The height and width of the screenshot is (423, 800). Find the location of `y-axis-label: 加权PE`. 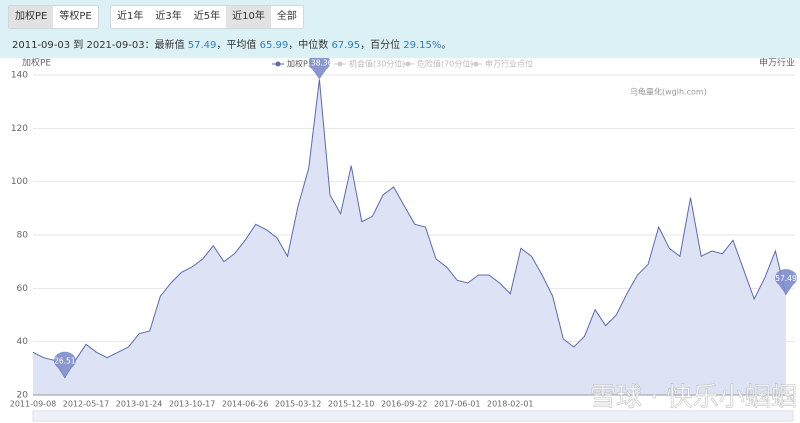

y-axis-label: 加权PE is located at coordinates (36, 63).